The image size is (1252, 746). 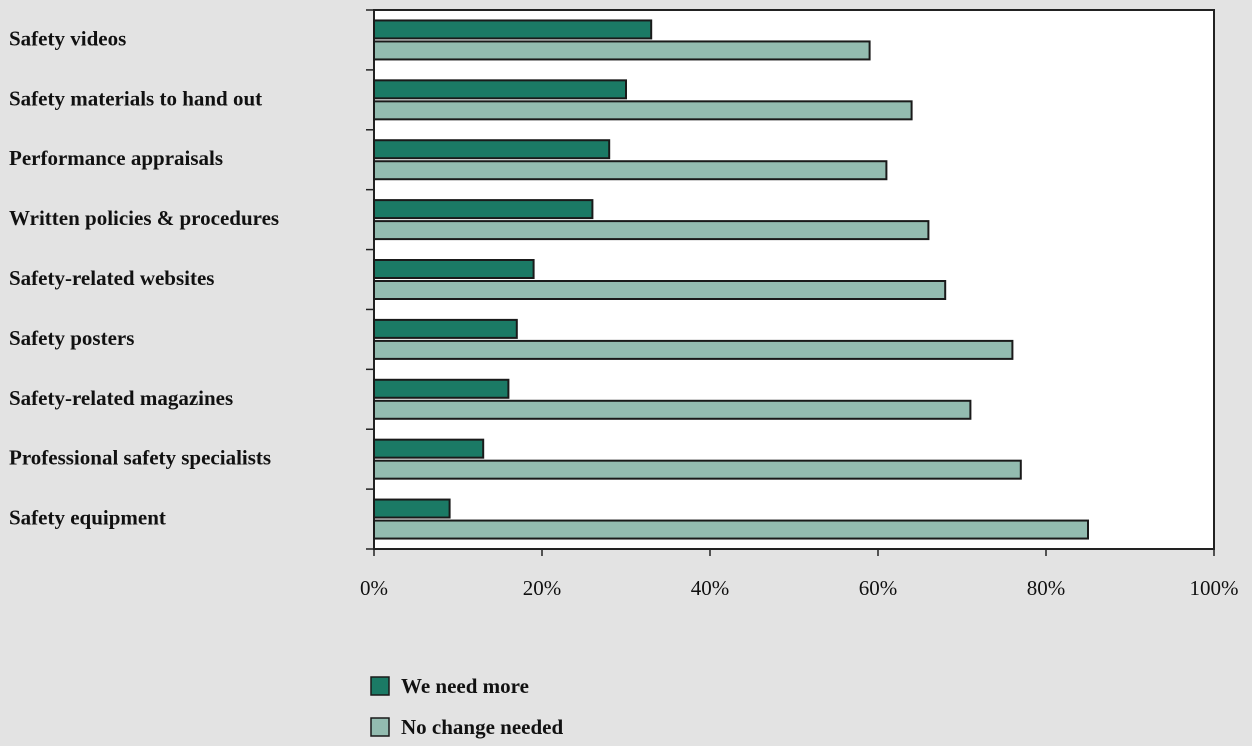 I want to click on category-label: Safety equipment, so click(x=87, y=518).